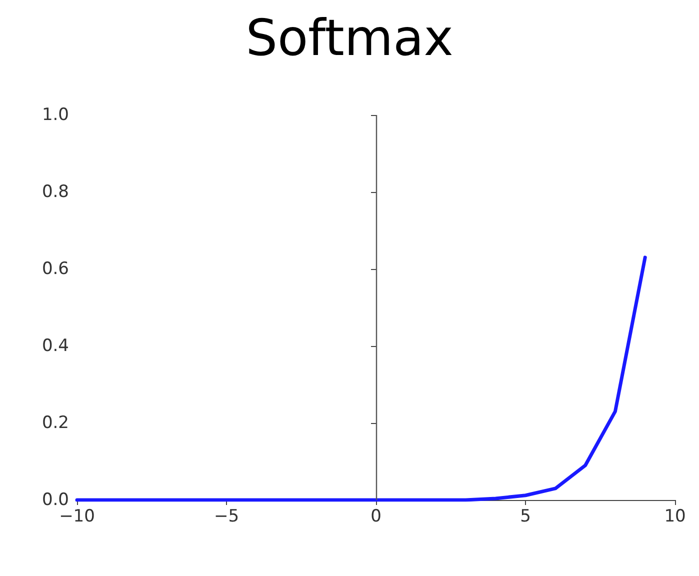  Describe the element at coordinates (350, 38) in the screenshot. I see `chart-title: Softmax` at that location.